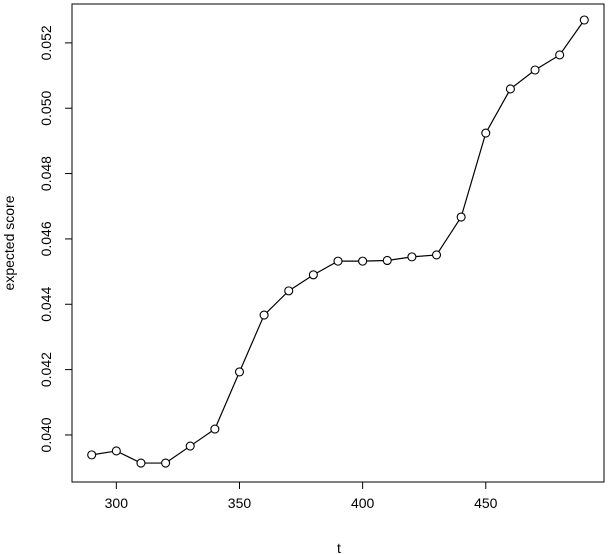  I want to click on x-axis-label: t, so click(339, 547).